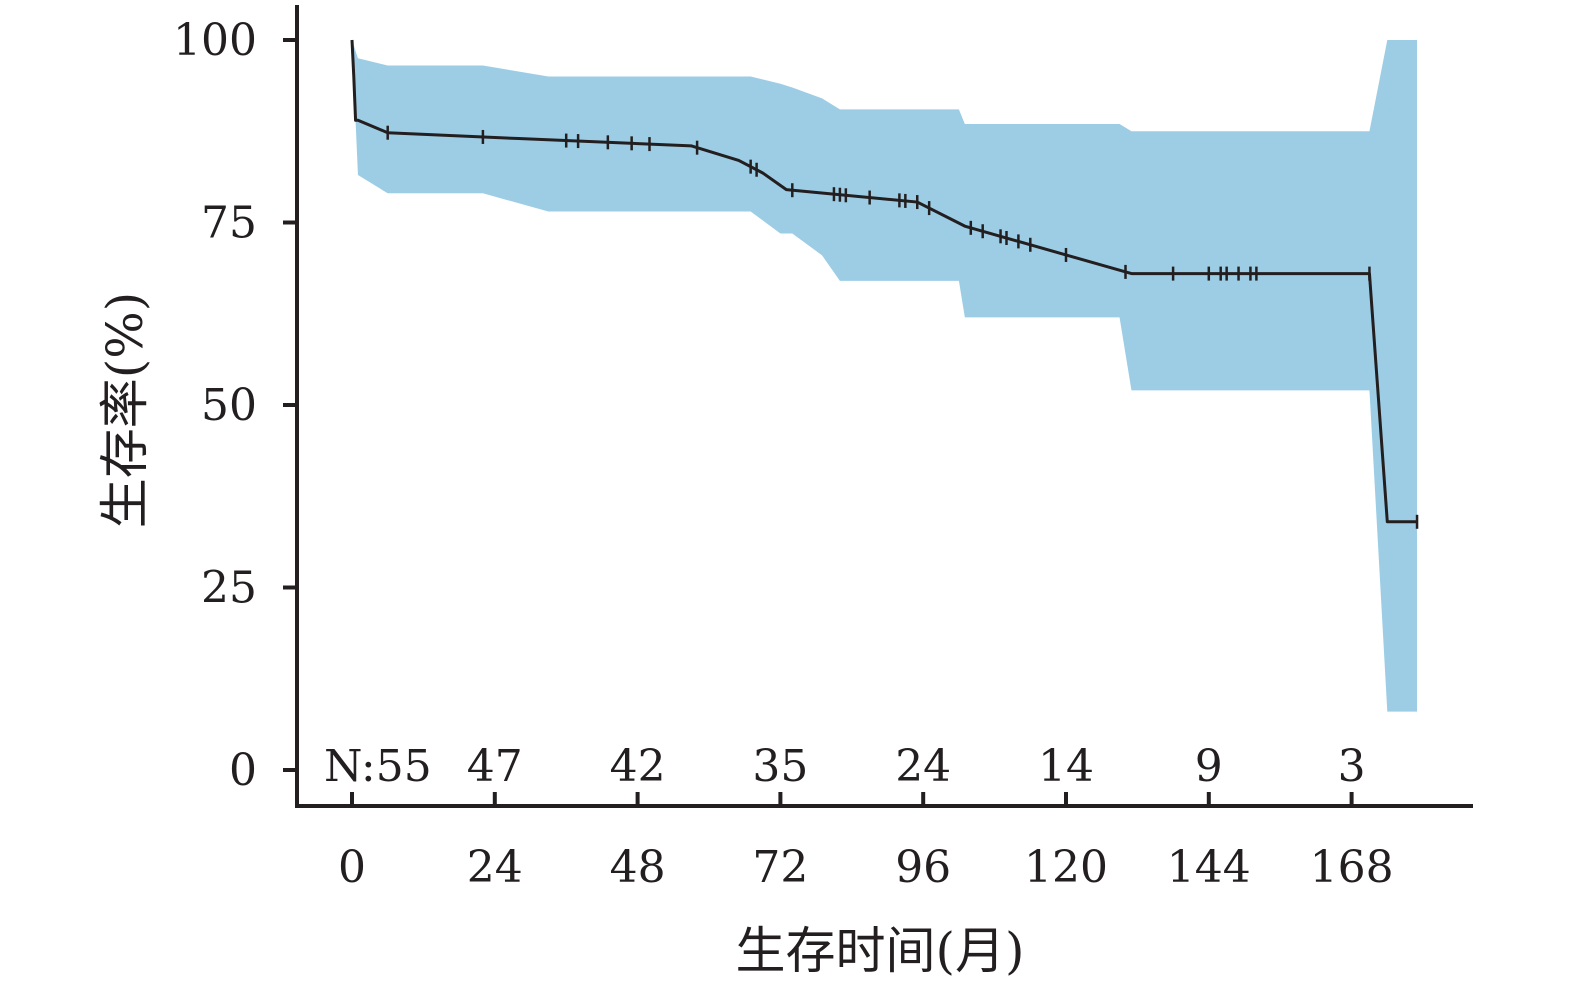 The height and width of the screenshot is (992, 1575). What do you see at coordinates (495, 867) in the screenshot?
I see `x-tick-label: 24` at bounding box center [495, 867].